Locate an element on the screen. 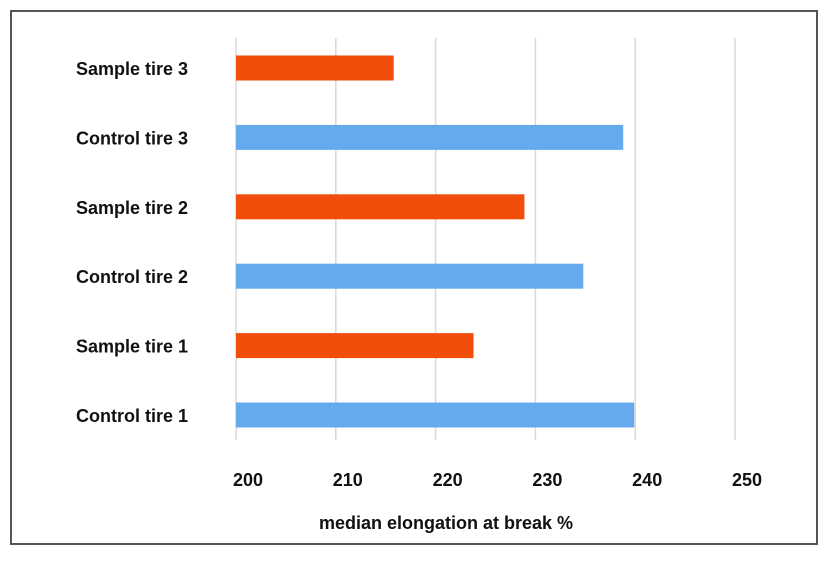  category-label: Control tire 2 is located at coordinates (132, 277).